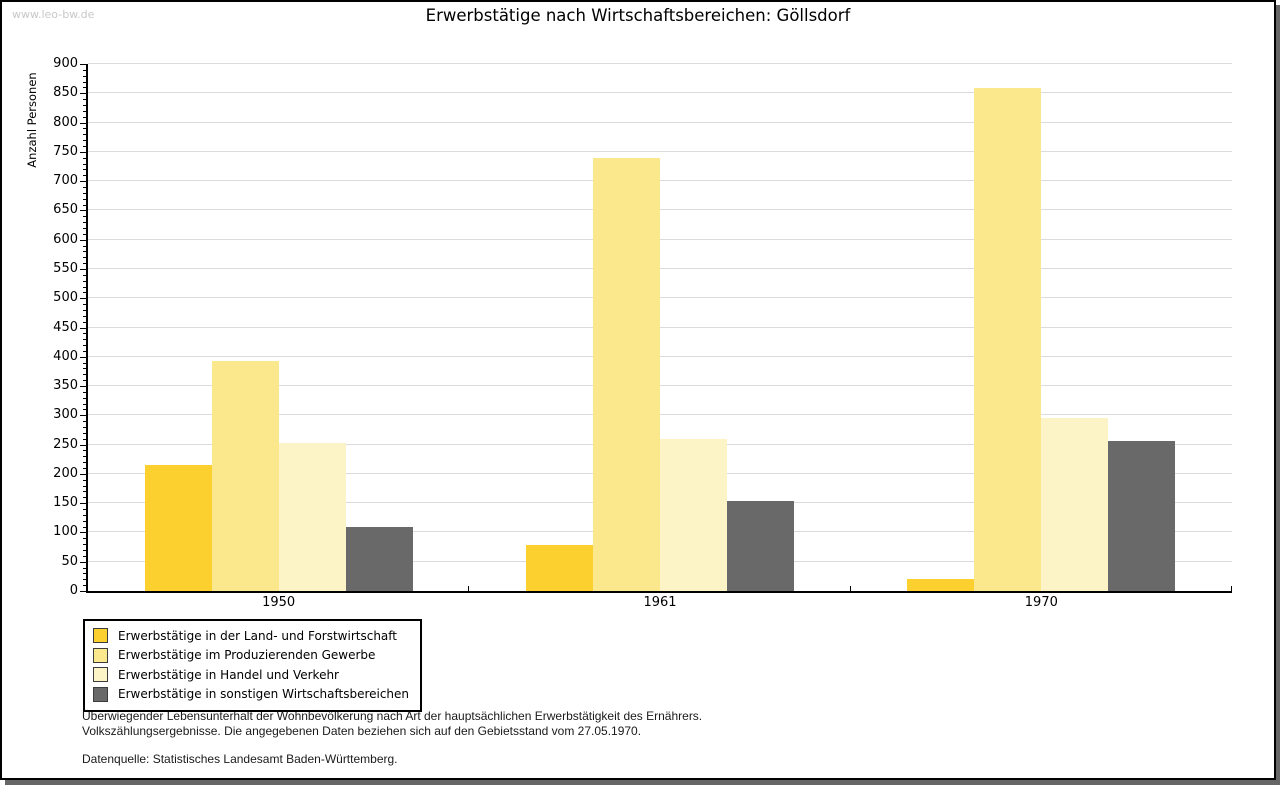  I want to click on y-tick-label-650: 650, so click(65, 210).